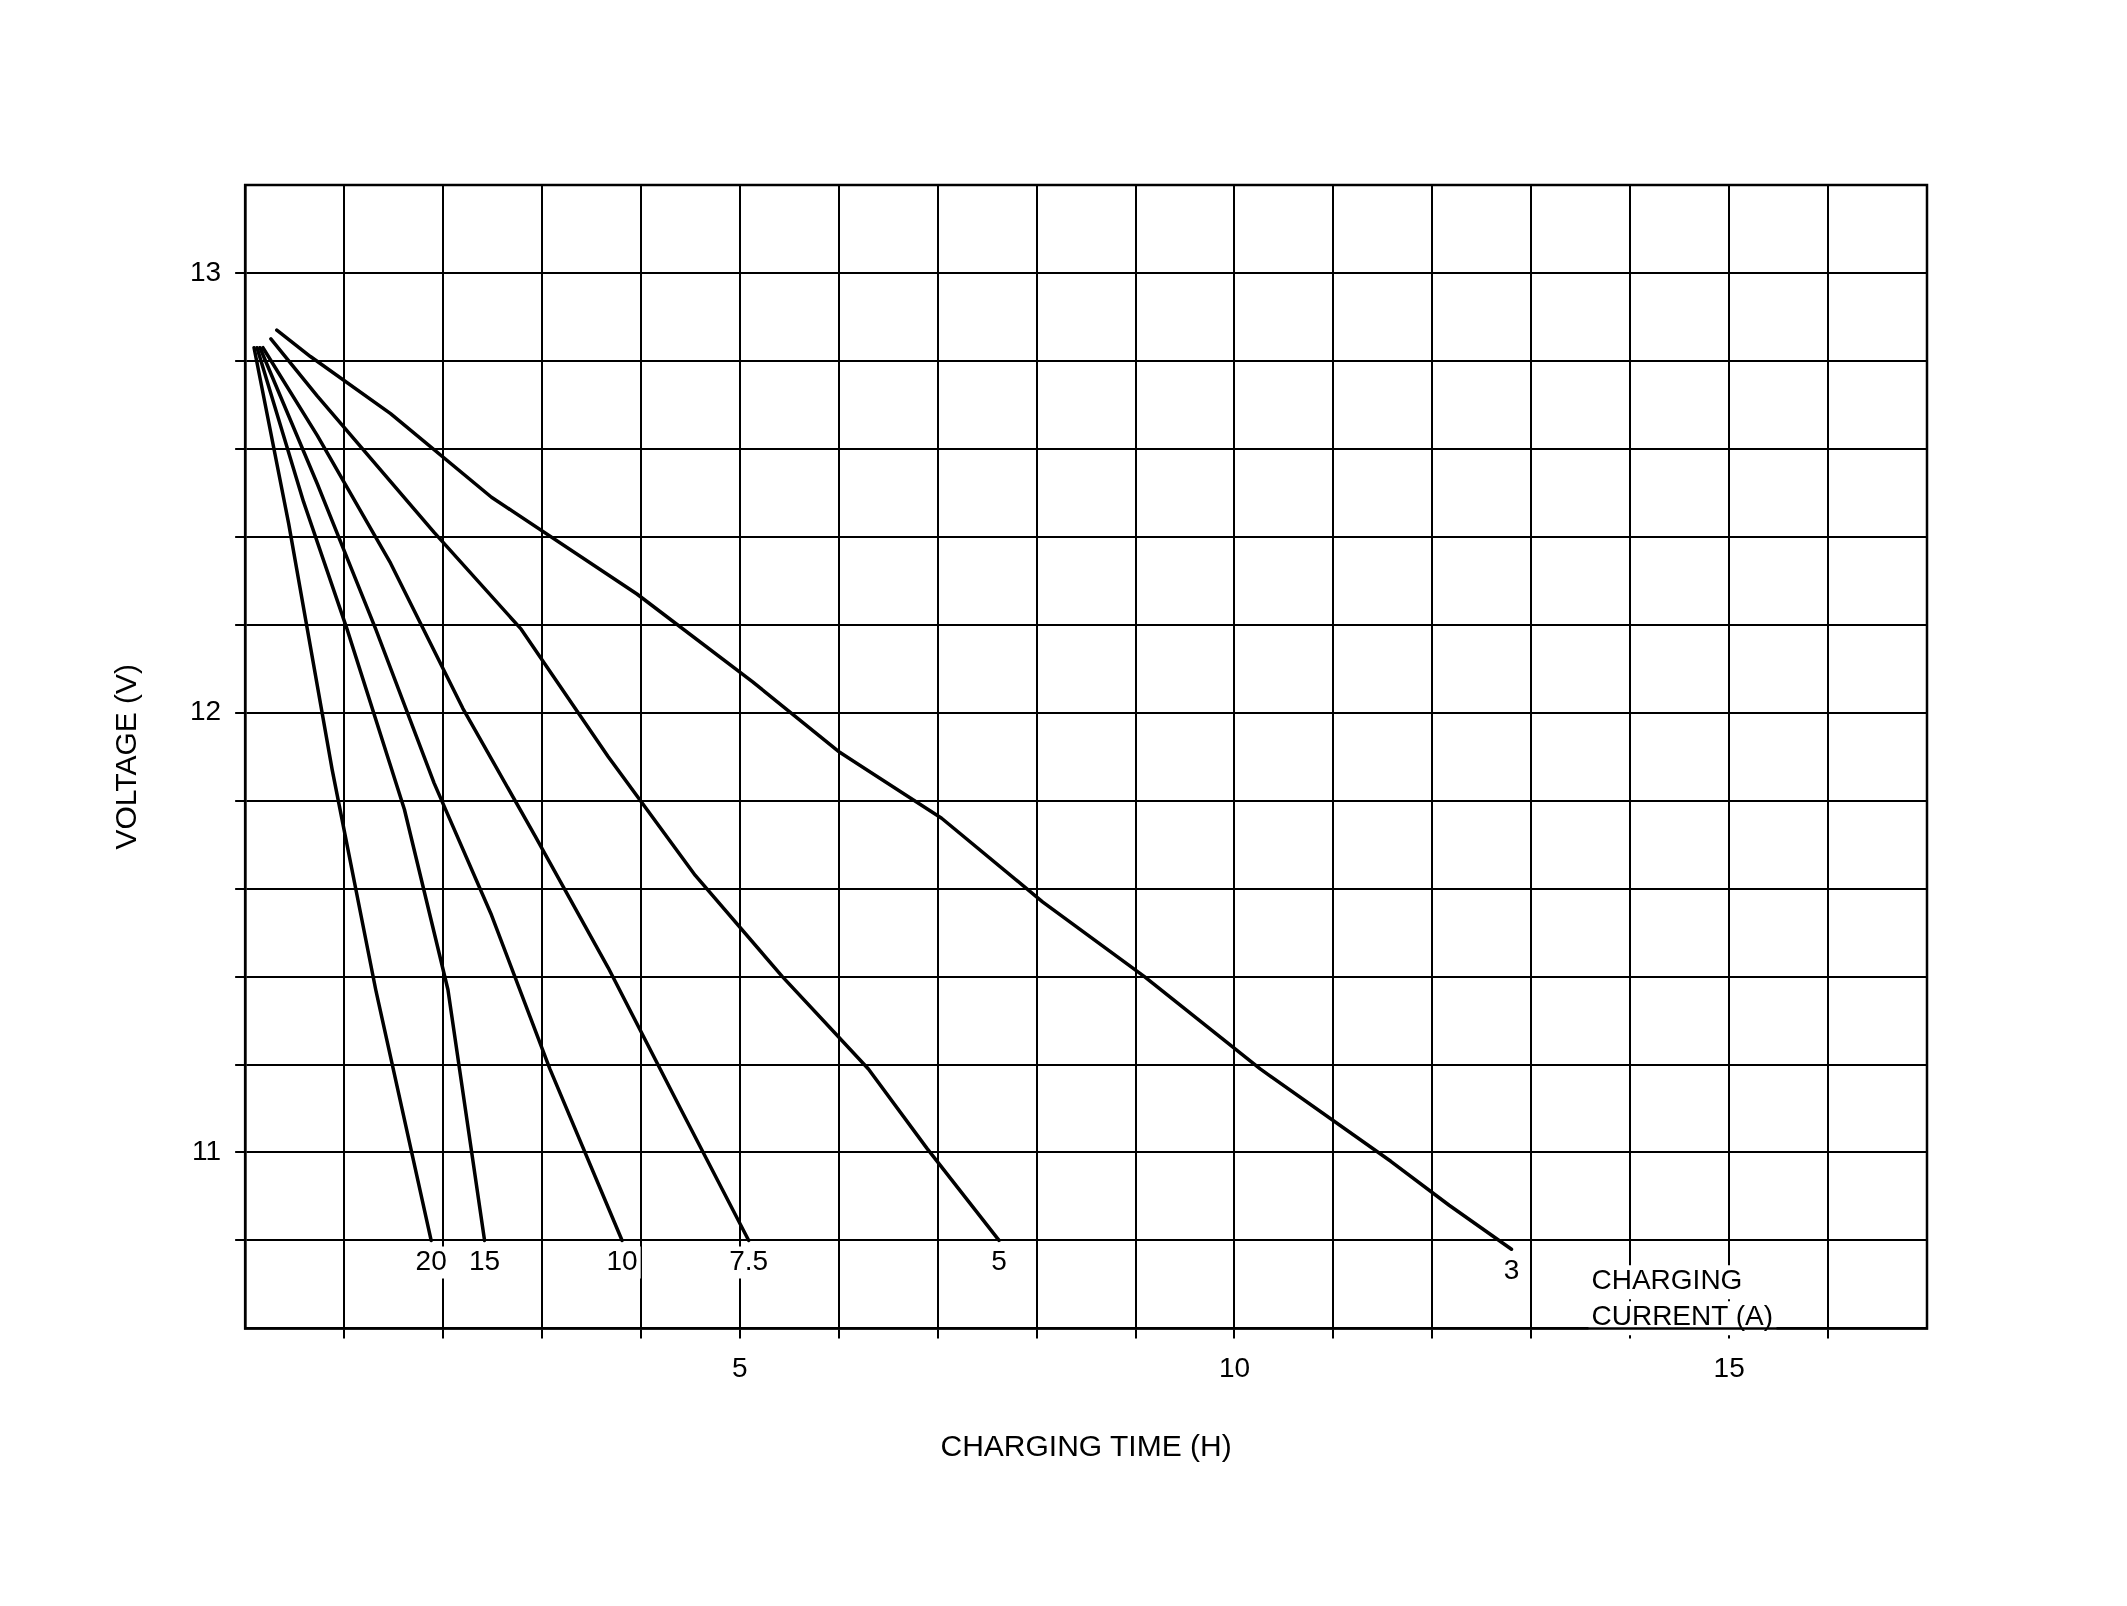 The width and height of the screenshot is (2127, 1606). Describe the element at coordinates (205, 271) in the screenshot. I see `y-tick-label: 13` at that location.